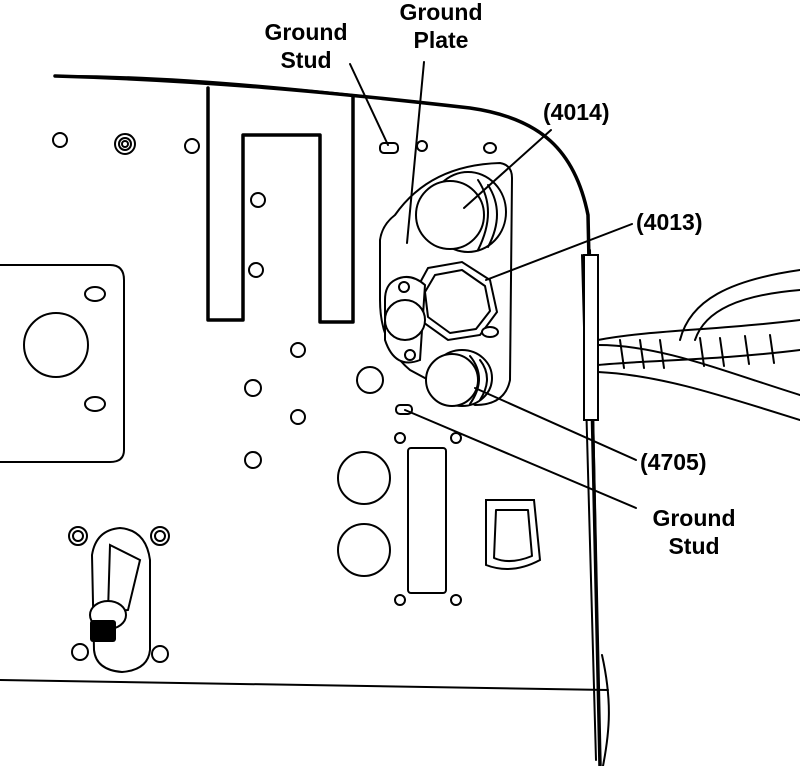 This screenshot has width=800, height=766. I want to click on ground-stud-bottom-label: Ground Stud, so click(694, 532).